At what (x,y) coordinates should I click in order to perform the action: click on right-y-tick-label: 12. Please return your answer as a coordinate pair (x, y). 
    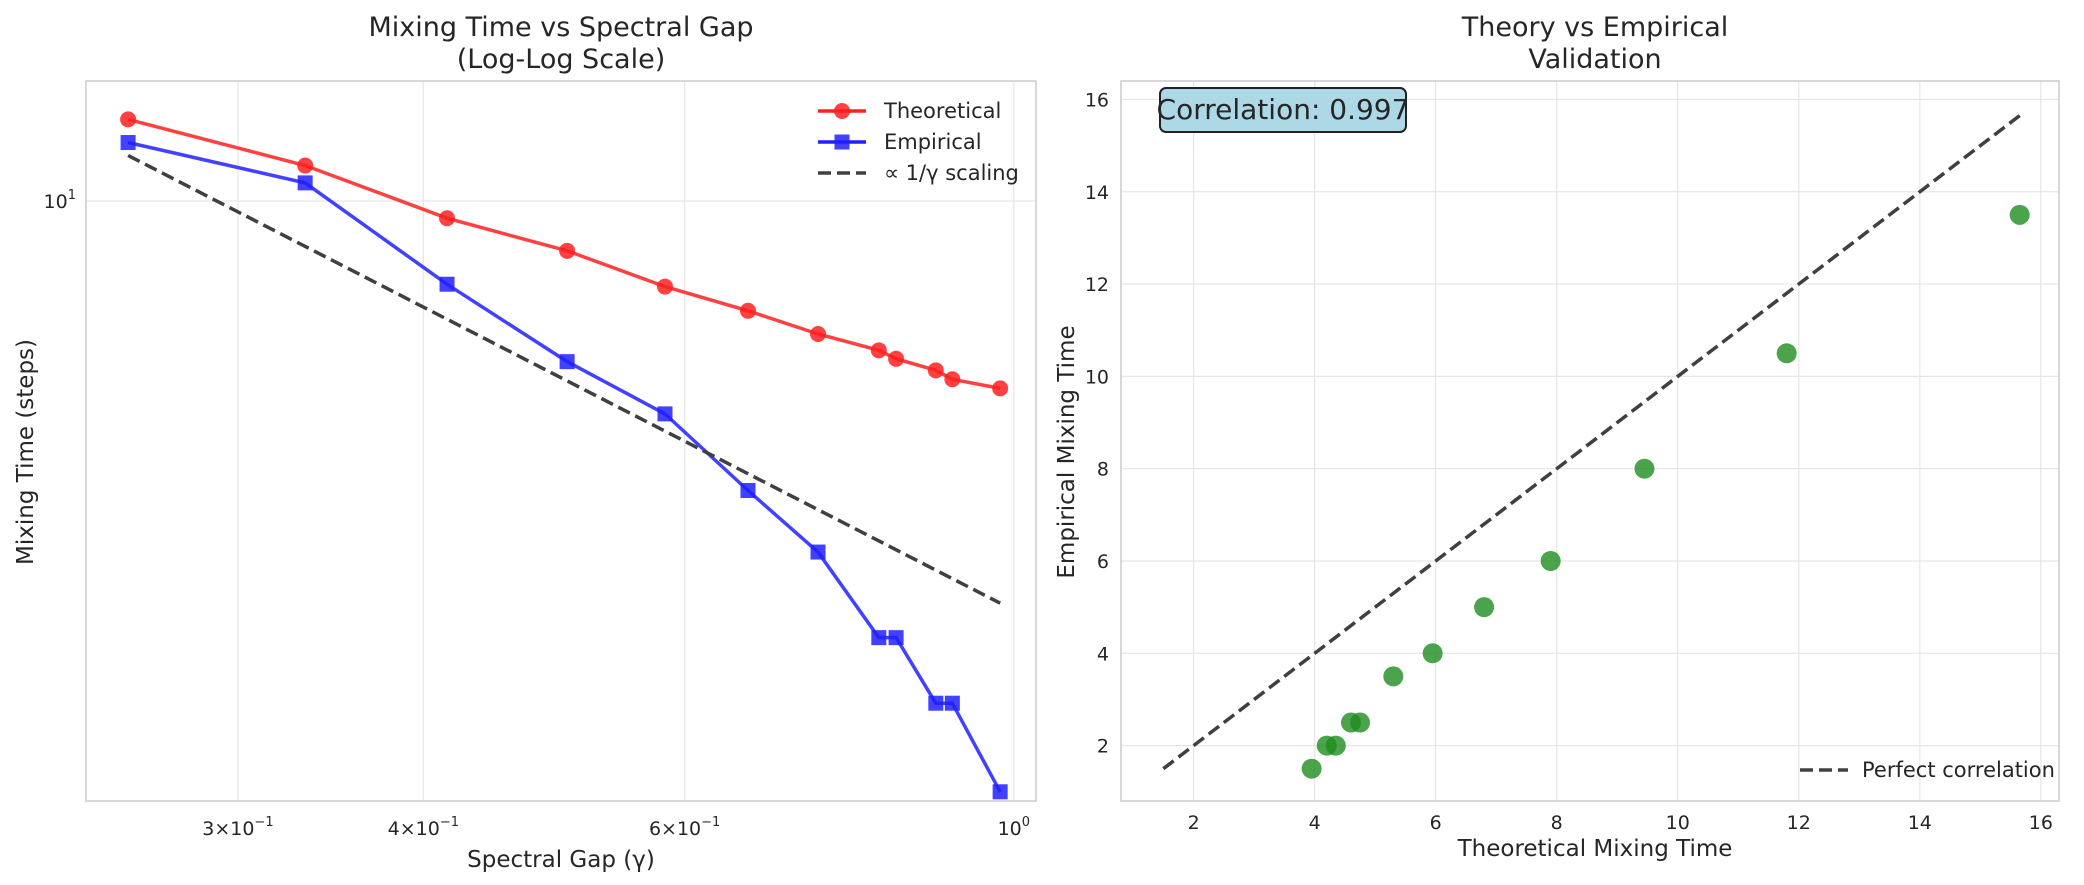
    Looking at the image, I should click on (1097, 285).